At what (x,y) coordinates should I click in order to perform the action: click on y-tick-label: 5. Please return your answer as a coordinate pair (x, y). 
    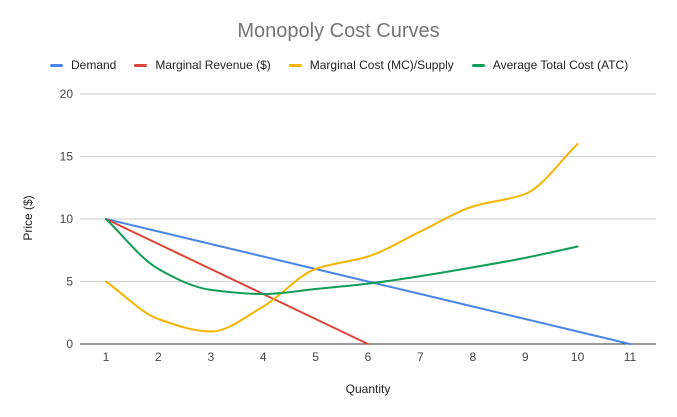
    Looking at the image, I should click on (69, 282).